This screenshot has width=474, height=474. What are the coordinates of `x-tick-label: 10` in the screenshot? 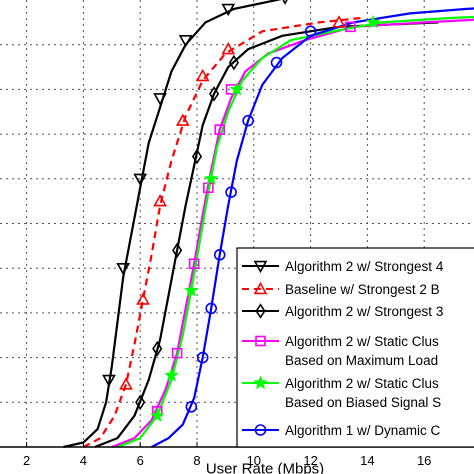 It's located at (254, 460).